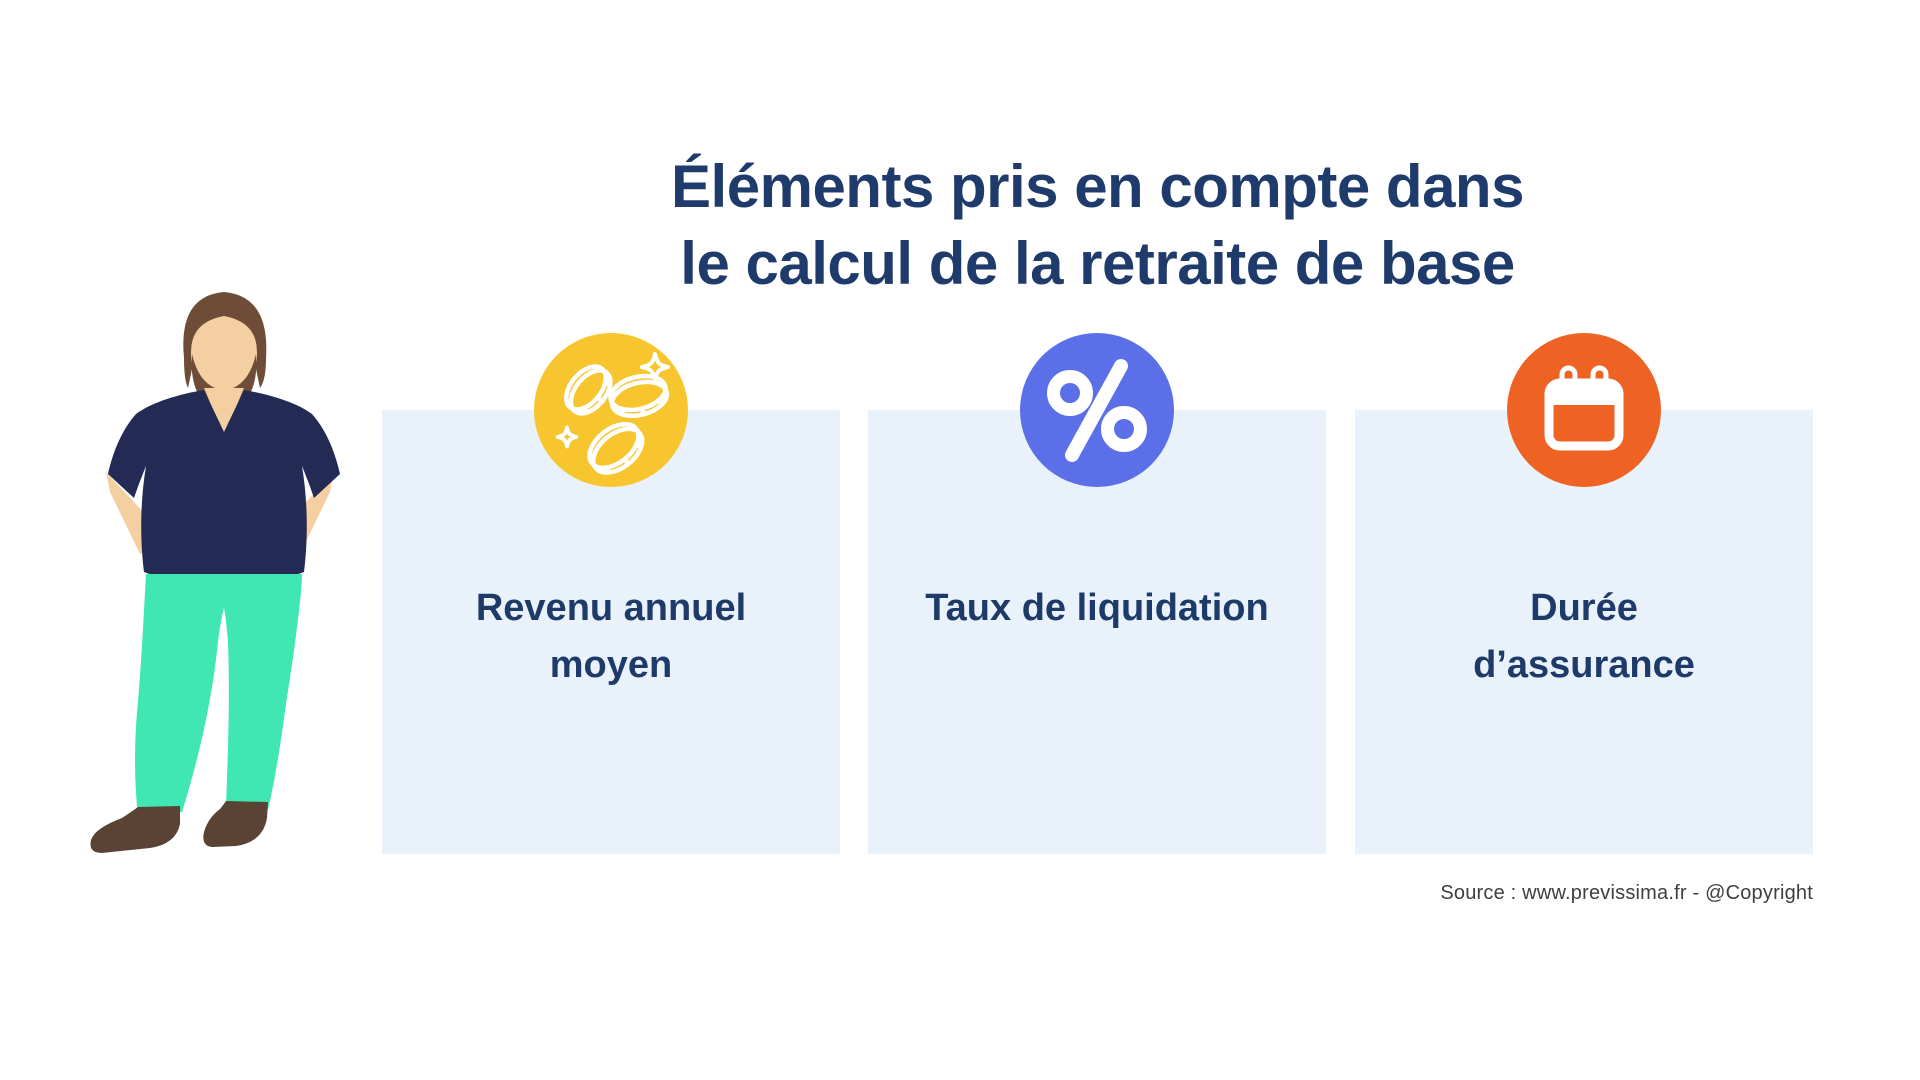 This screenshot has width=1920, height=1080. I want to click on card-duree-assurance: Durée d’assurance, so click(1584, 593).